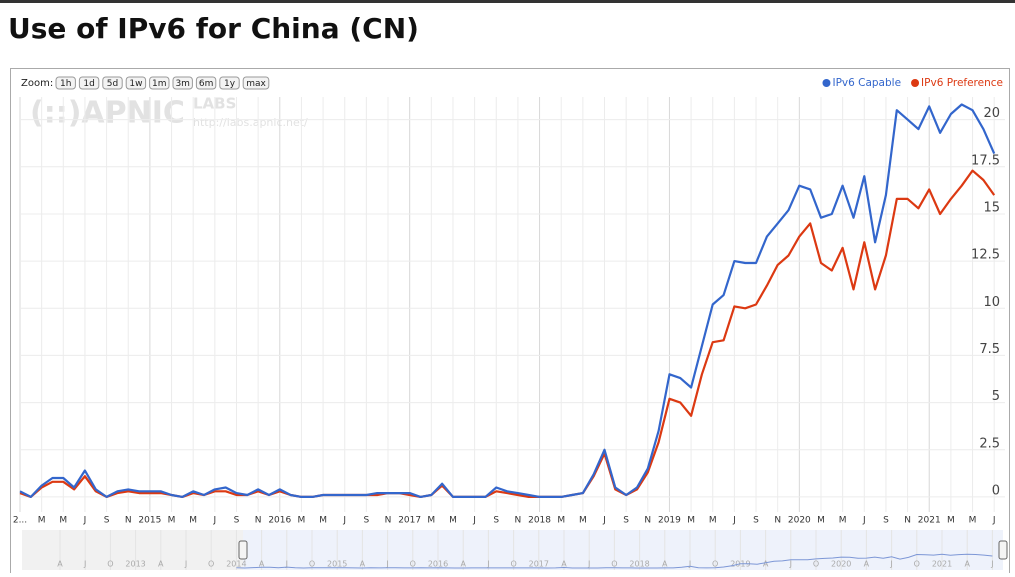 The width and height of the screenshot is (1015, 577). Describe the element at coordinates (989, 349) in the screenshot. I see `y-tick-label: 7.5` at that location.